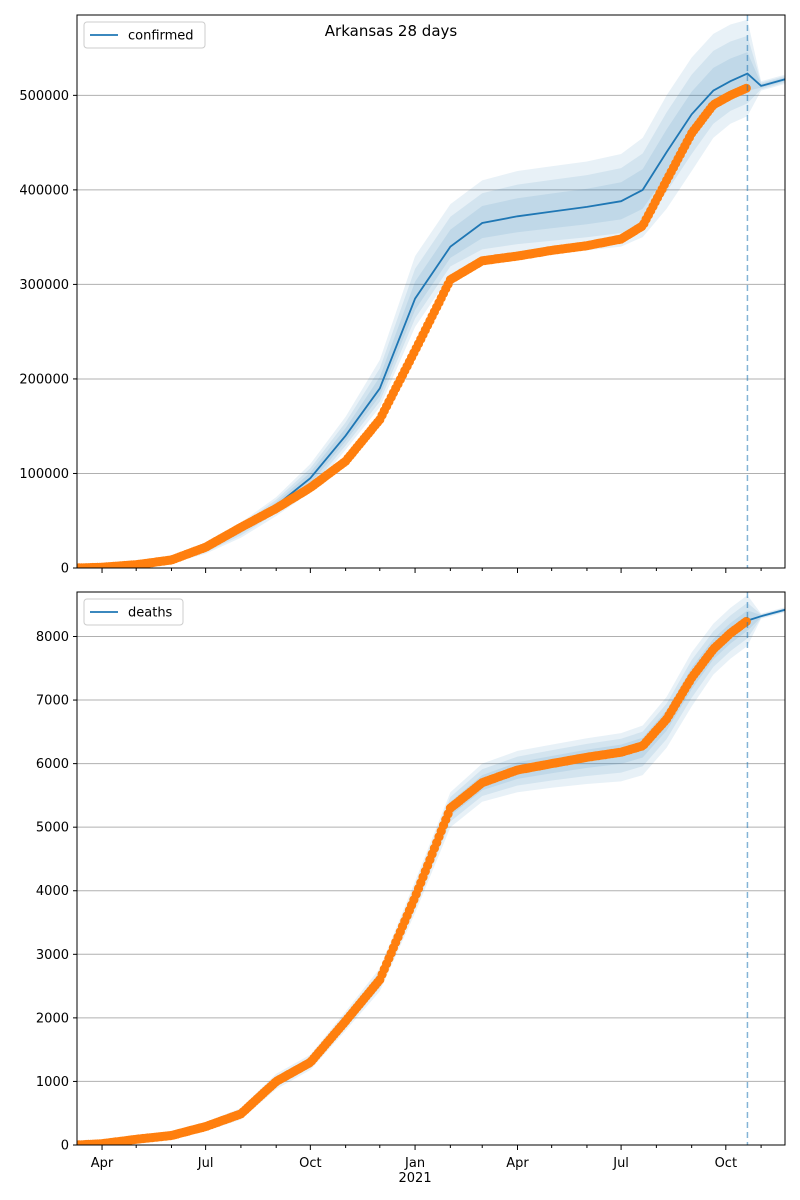  What do you see at coordinates (52, 828) in the screenshot?
I see `y-tick-label: 5000` at bounding box center [52, 828].